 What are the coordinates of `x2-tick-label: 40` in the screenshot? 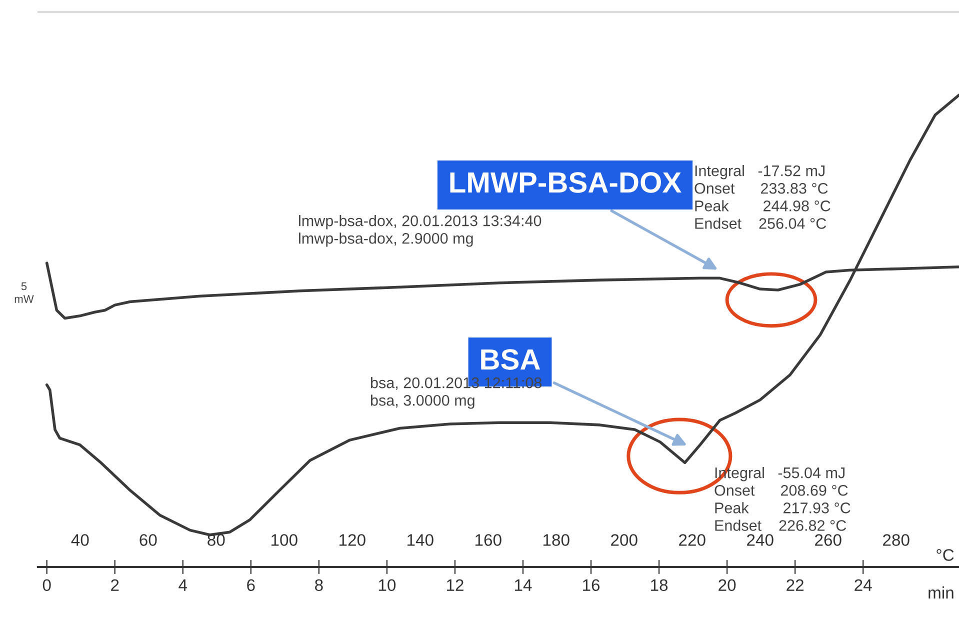 It's located at (80, 540).